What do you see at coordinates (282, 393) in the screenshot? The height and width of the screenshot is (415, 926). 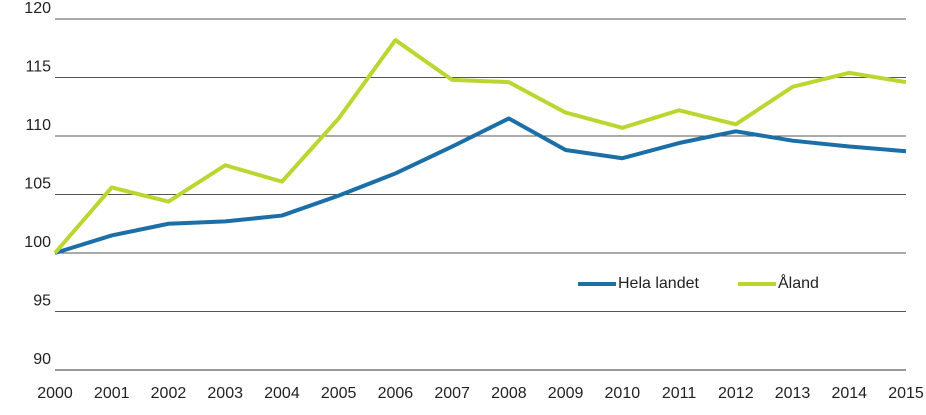 I see `x-tick-label: 2004` at bounding box center [282, 393].